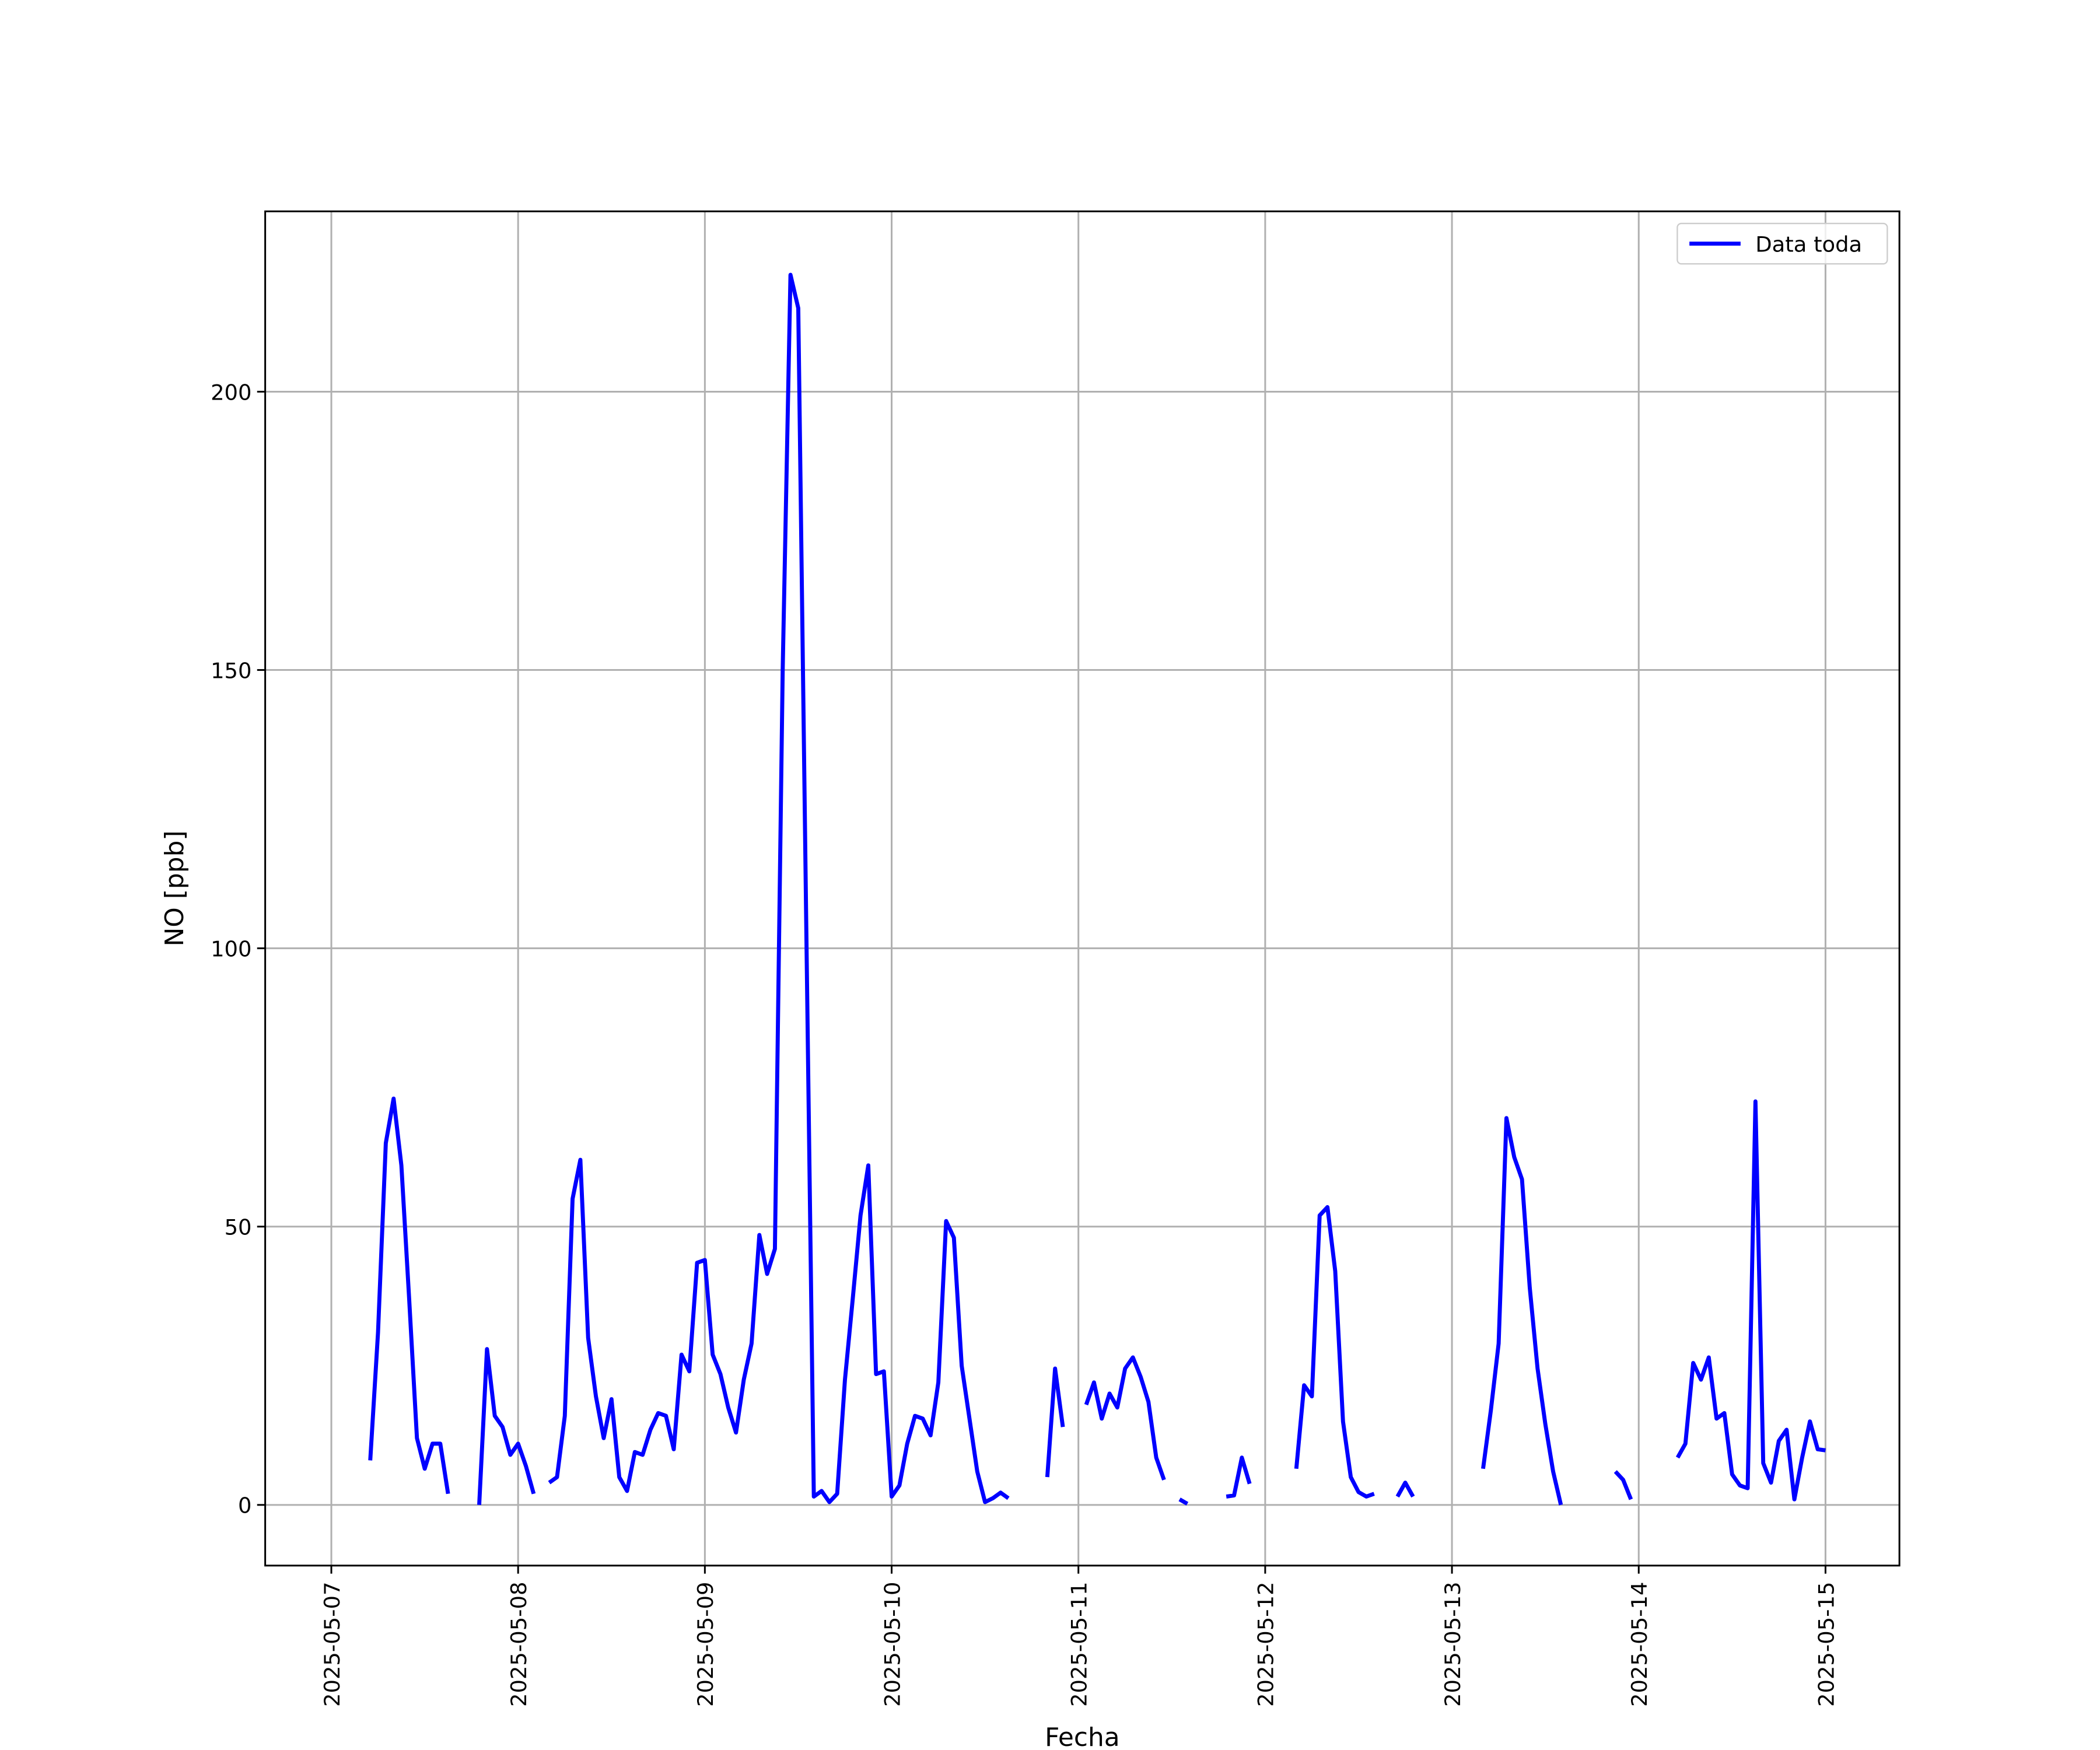 The width and height of the screenshot is (2100, 1750). Describe the element at coordinates (175, 889) in the screenshot. I see `y-axis-label: NO [ppb]` at that location.